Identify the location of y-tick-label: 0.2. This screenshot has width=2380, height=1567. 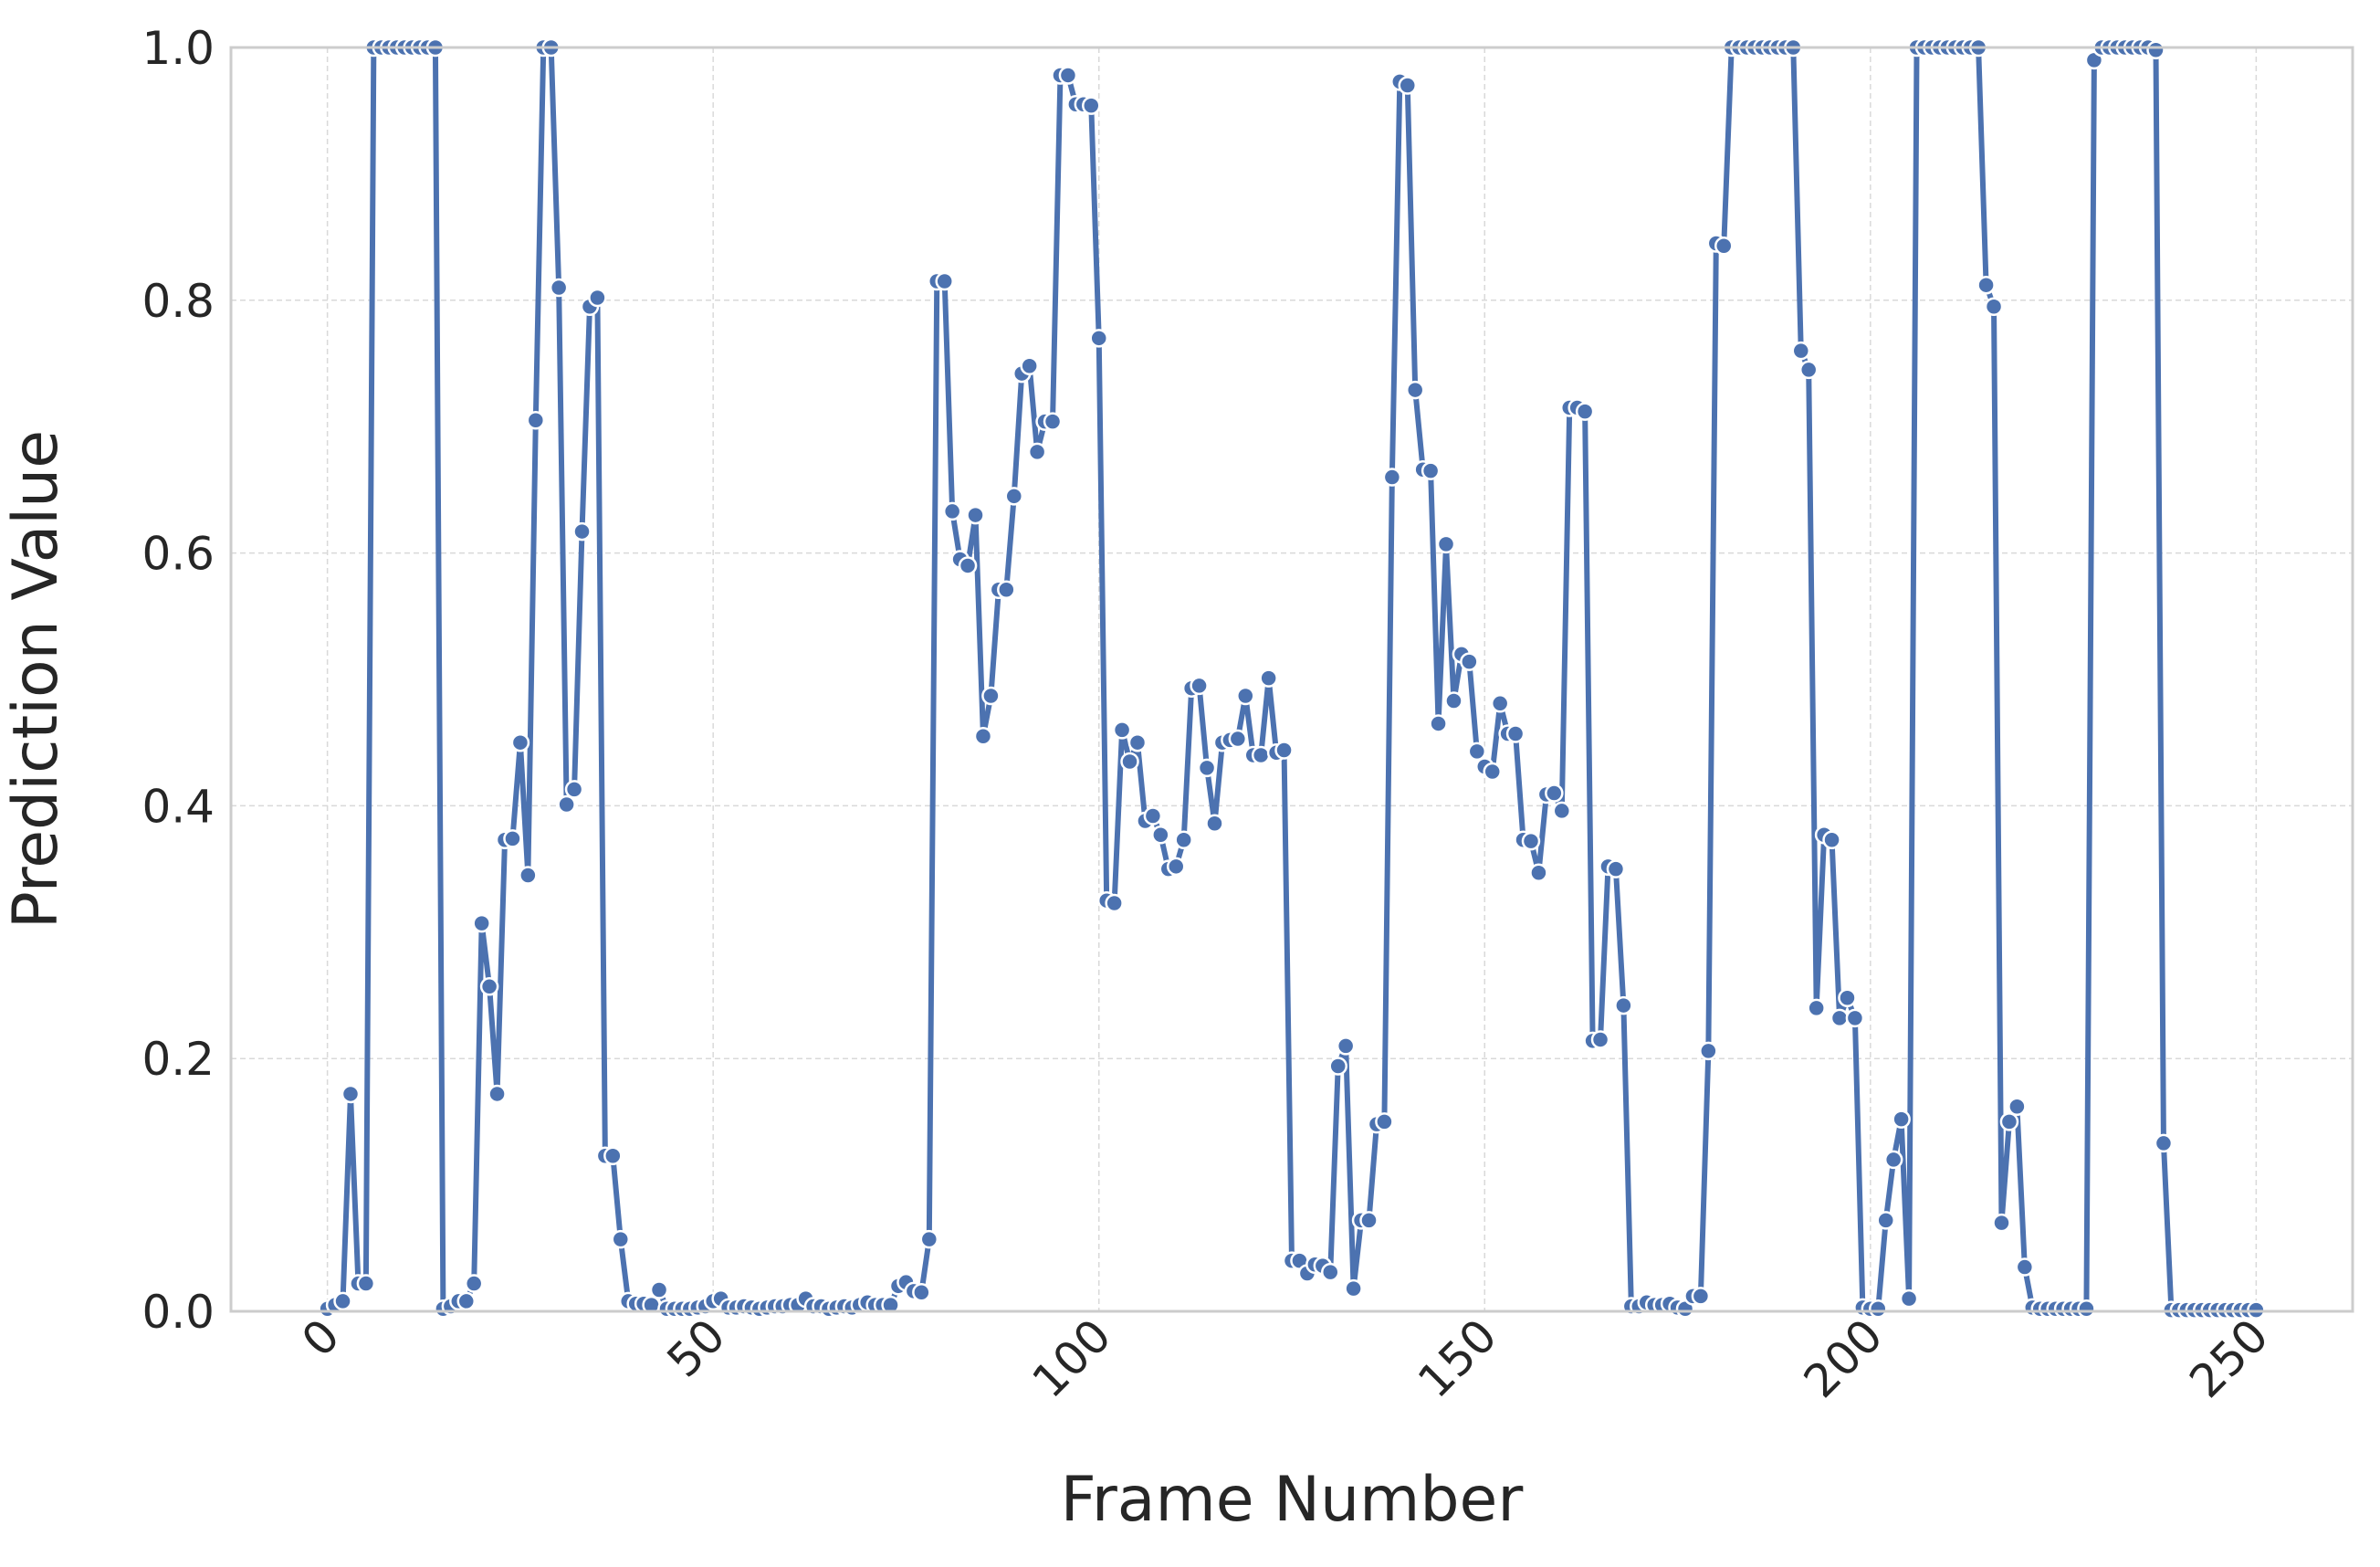
(178, 1059).